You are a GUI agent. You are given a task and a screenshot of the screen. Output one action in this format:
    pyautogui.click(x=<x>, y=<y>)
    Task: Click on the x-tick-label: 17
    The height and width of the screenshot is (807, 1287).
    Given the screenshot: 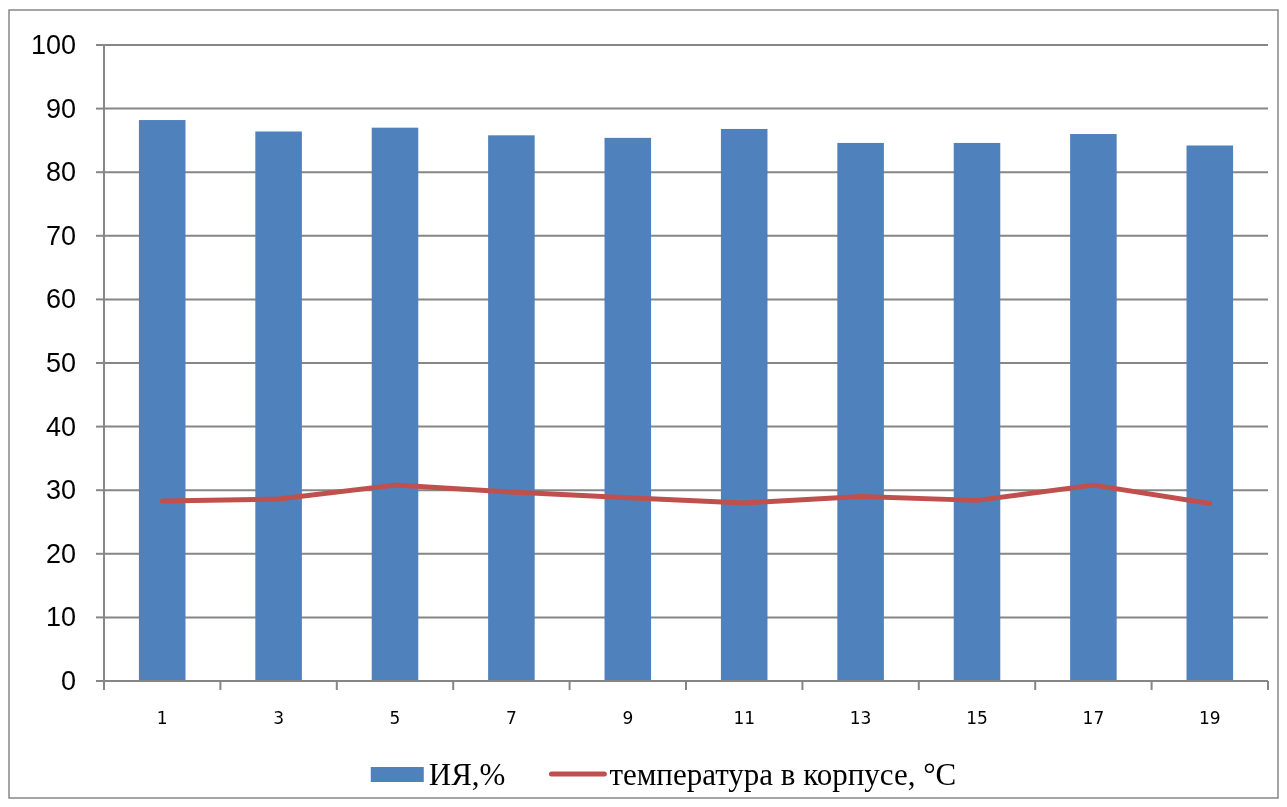 What is the action you would take?
    pyautogui.click(x=1093, y=718)
    